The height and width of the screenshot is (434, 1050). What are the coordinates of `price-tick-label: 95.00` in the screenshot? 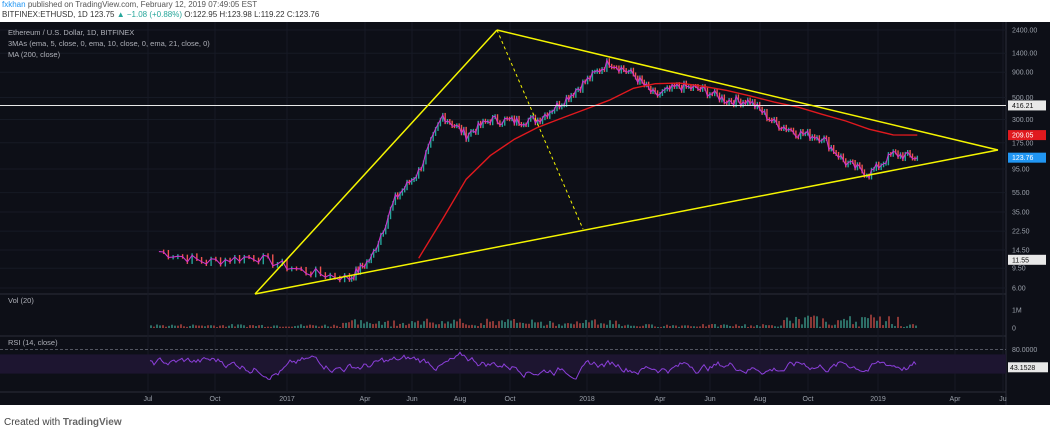 It's located at (1021, 170).